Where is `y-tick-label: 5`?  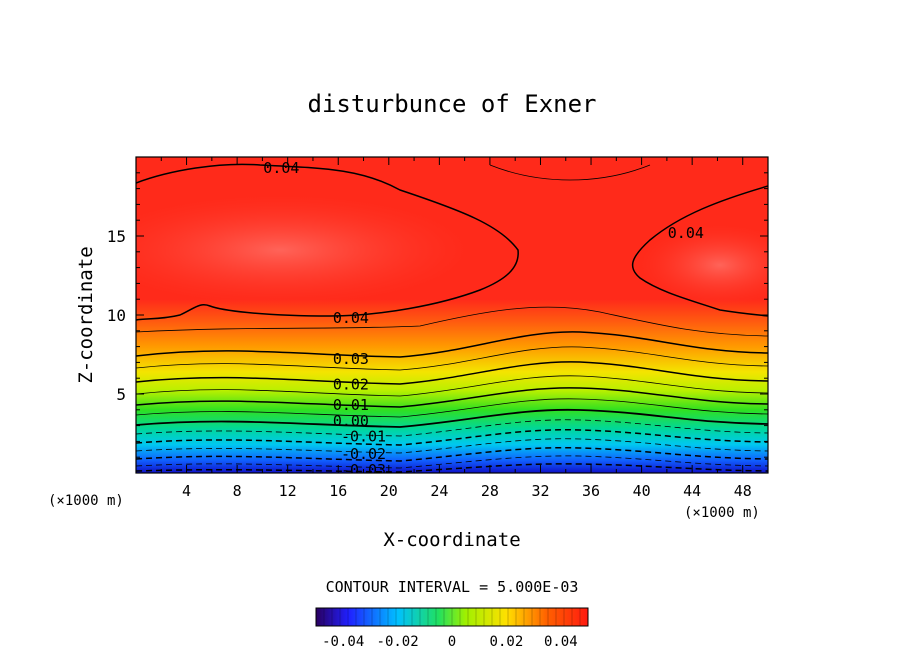
y-tick-label: 5 is located at coordinates (121, 394).